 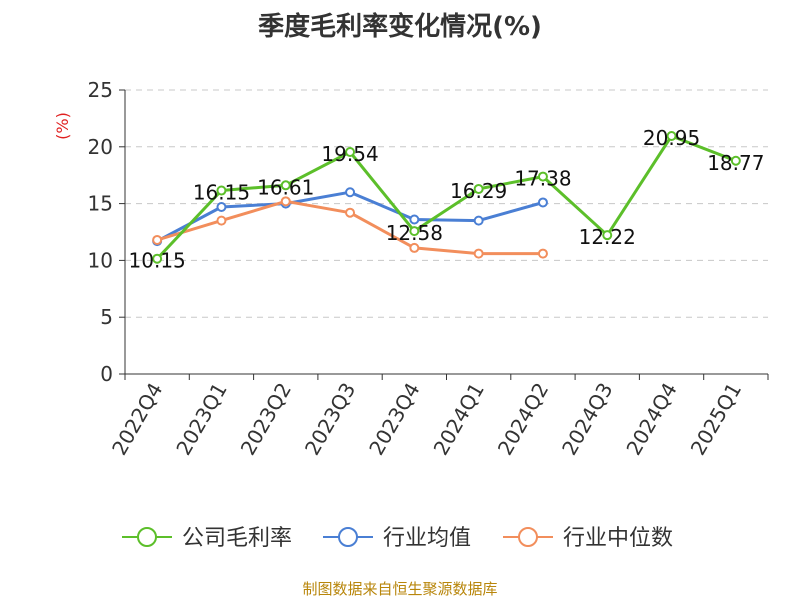 I want to click on legend: 公司毛利率 行业均值 行业中位数, so click(x=397, y=538).